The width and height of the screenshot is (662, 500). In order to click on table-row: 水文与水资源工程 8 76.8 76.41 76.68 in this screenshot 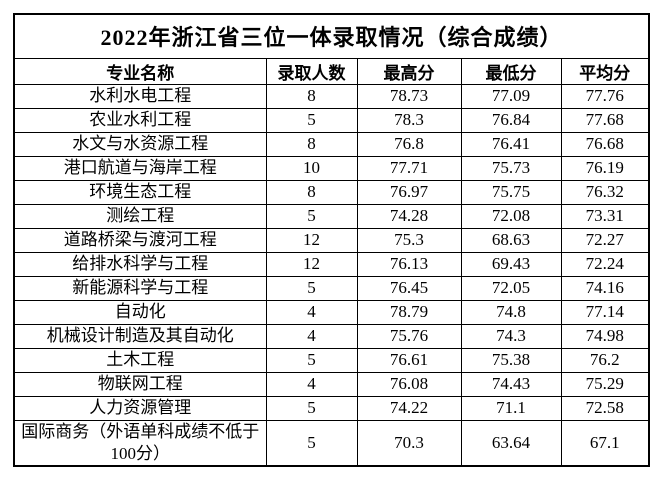, I will do `click(331, 144)`.